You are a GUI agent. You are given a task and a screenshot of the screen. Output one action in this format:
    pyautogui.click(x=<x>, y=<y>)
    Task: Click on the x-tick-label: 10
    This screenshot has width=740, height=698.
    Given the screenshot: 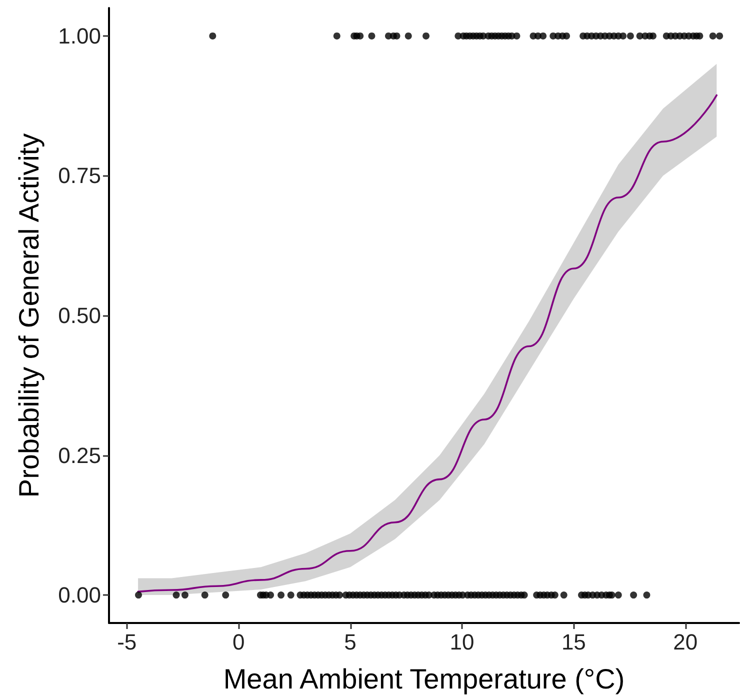 What is the action you would take?
    pyautogui.click(x=462, y=642)
    